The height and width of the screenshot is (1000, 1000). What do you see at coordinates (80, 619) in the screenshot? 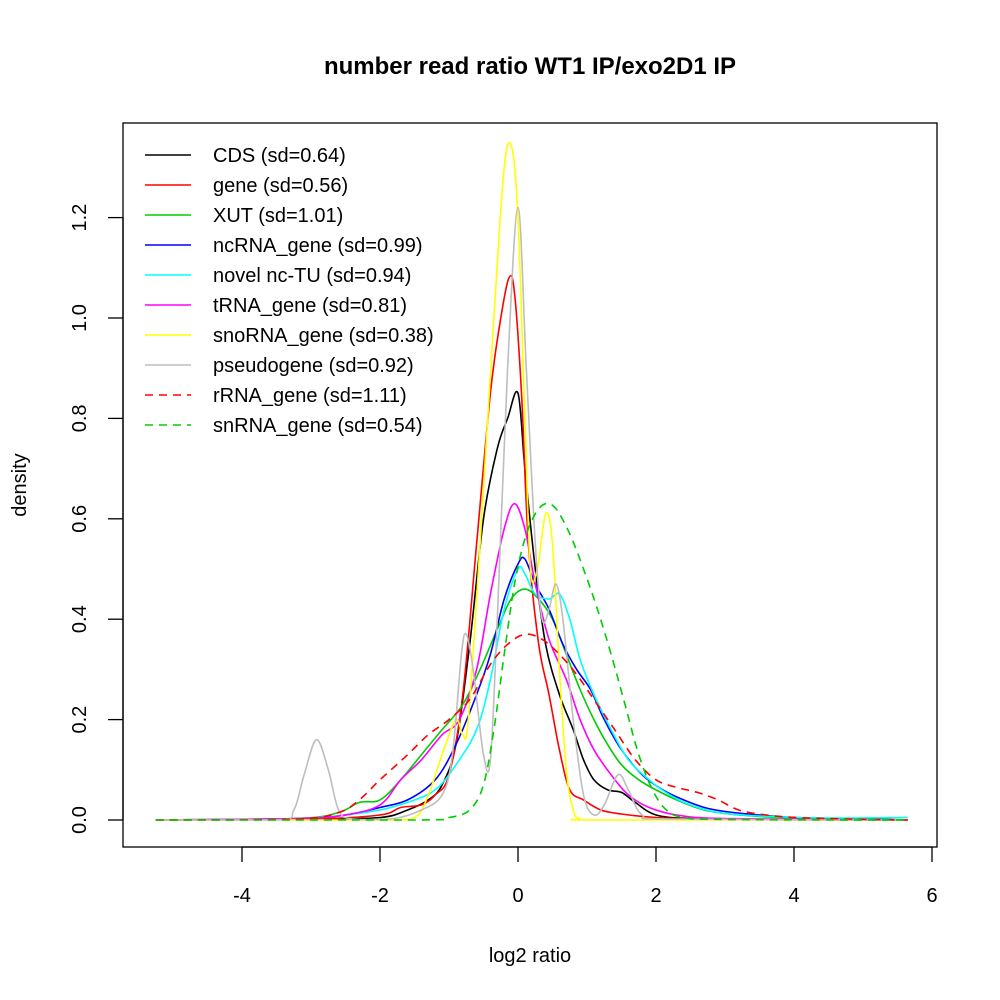
I see `y-tick-label: 0.4` at bounding box center [80, 619].